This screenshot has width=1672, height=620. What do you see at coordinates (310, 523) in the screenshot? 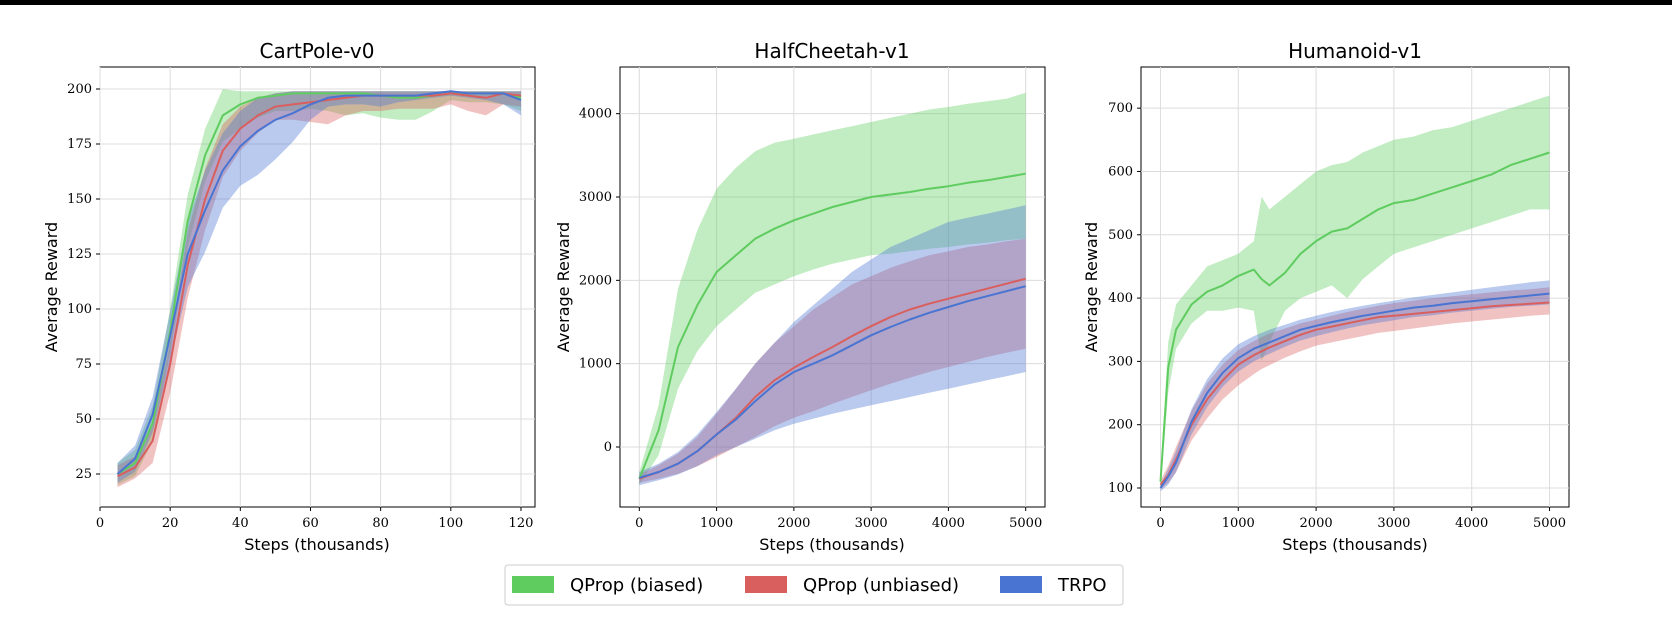
I see `x-tick-label: 60` at bounding box center [310, 523].